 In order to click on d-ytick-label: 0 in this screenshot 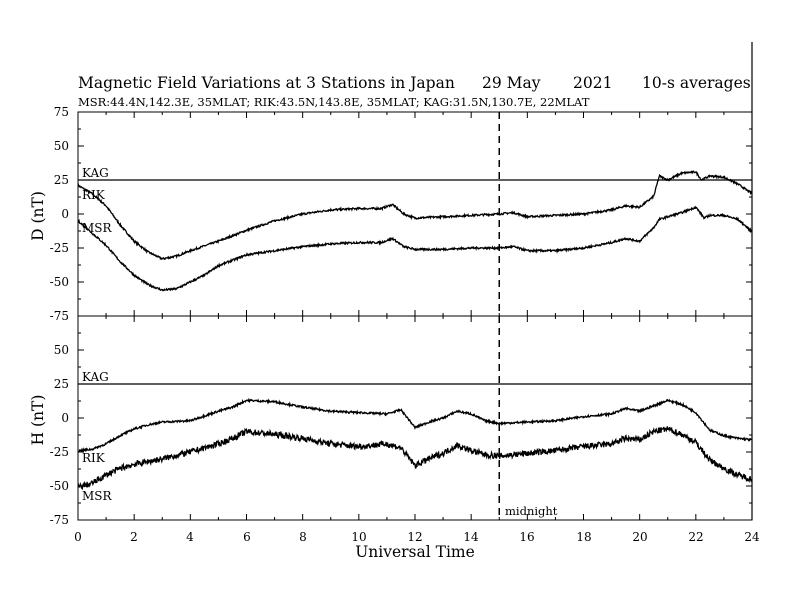, I will do `click(65, 214)`.